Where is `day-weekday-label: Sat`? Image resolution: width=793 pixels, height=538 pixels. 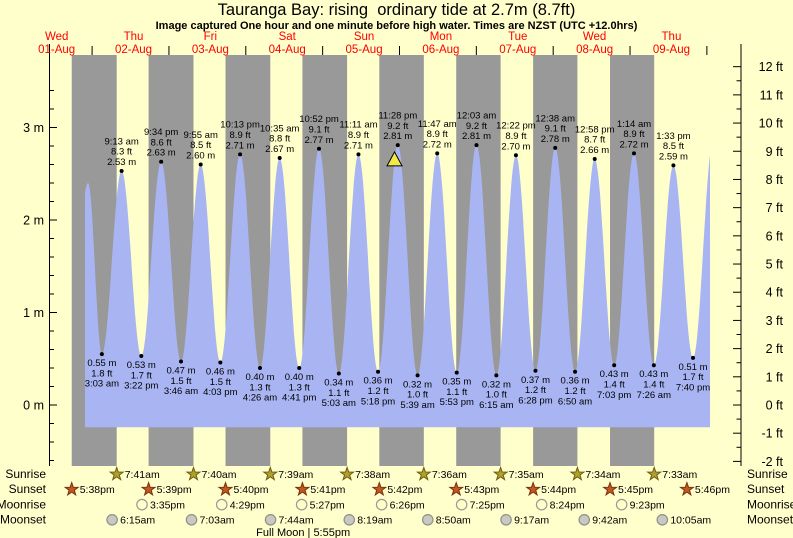
day-weekday-label: Sat is located at coordinates (288, 37).